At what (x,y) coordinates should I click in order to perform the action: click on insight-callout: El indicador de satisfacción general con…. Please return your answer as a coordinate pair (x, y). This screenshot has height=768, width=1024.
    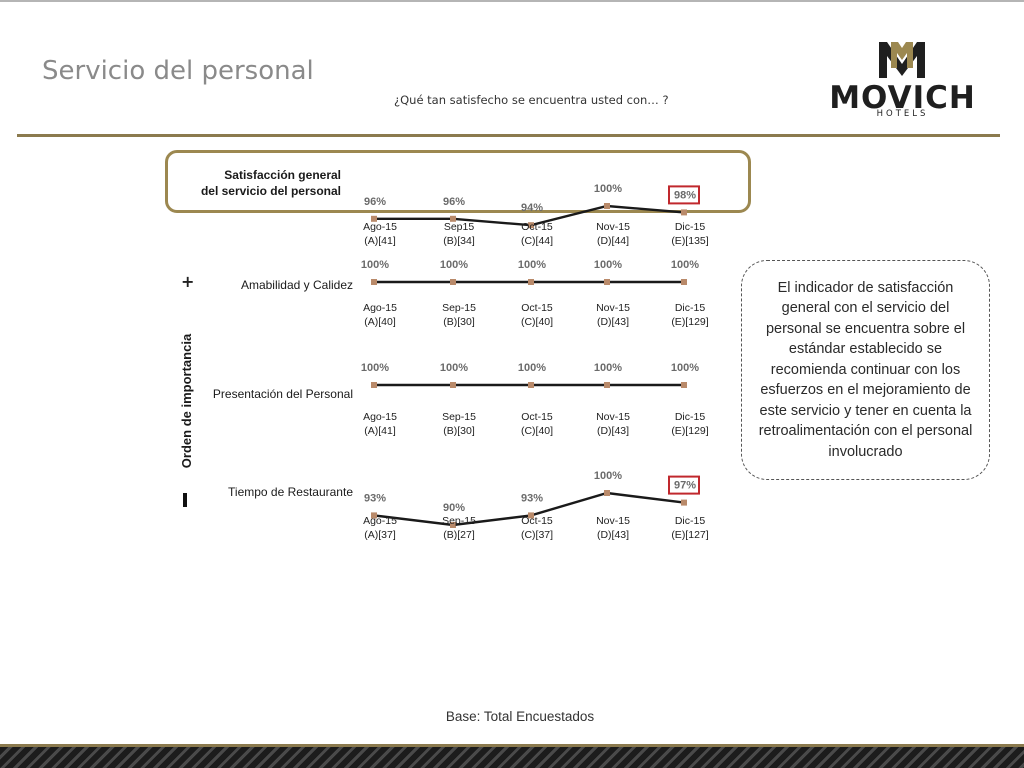
    Looking at the image, I should click on (865, 370).